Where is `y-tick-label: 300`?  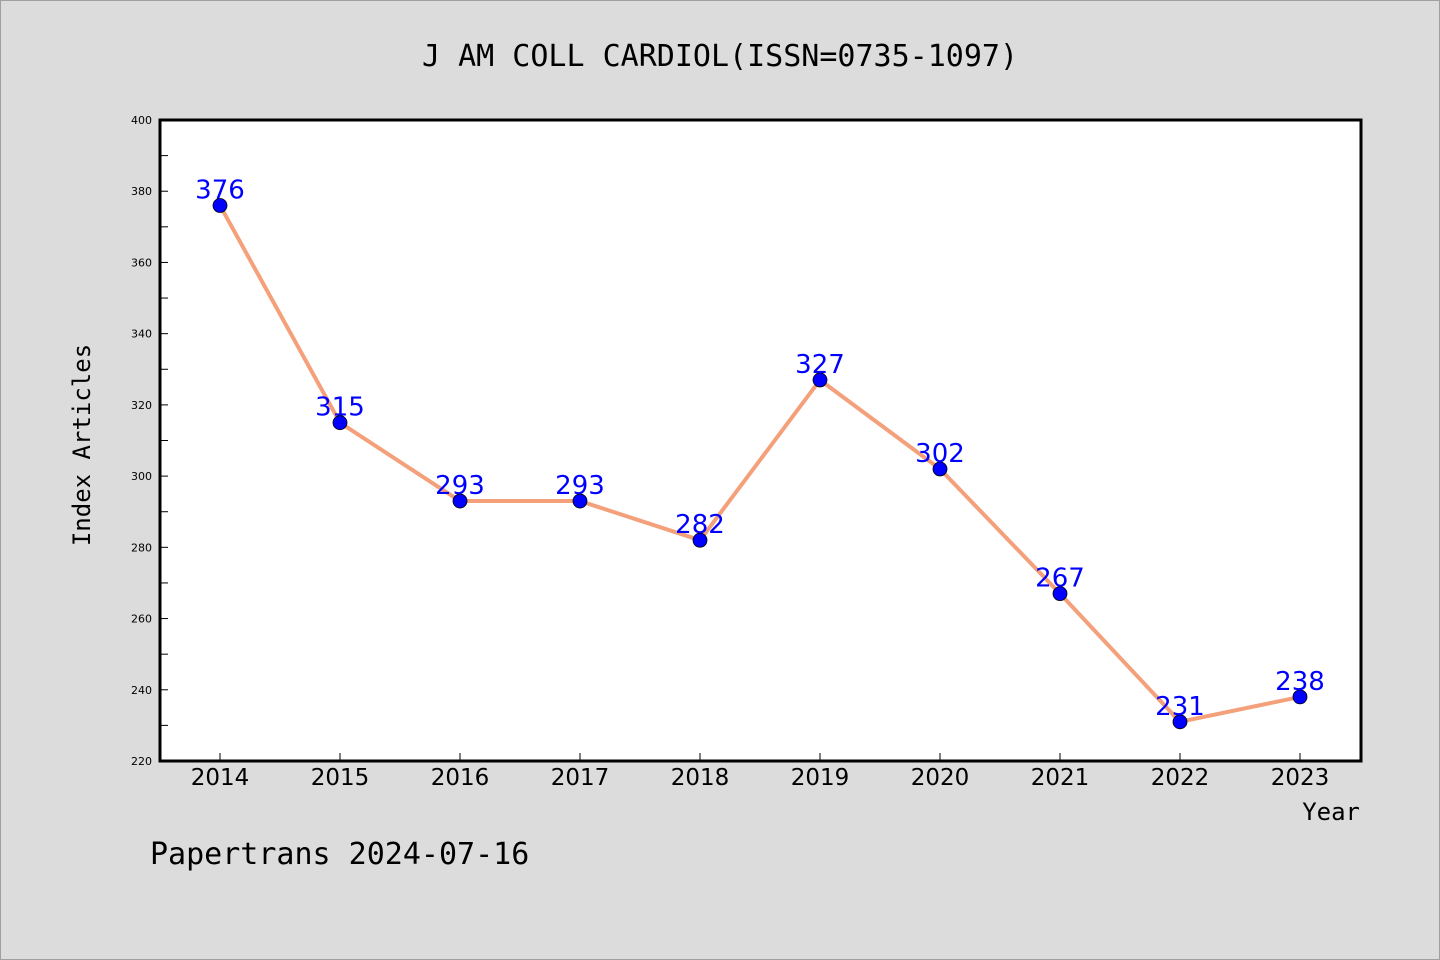
y-tick-label: 300 is located at coordinates (141, 476).